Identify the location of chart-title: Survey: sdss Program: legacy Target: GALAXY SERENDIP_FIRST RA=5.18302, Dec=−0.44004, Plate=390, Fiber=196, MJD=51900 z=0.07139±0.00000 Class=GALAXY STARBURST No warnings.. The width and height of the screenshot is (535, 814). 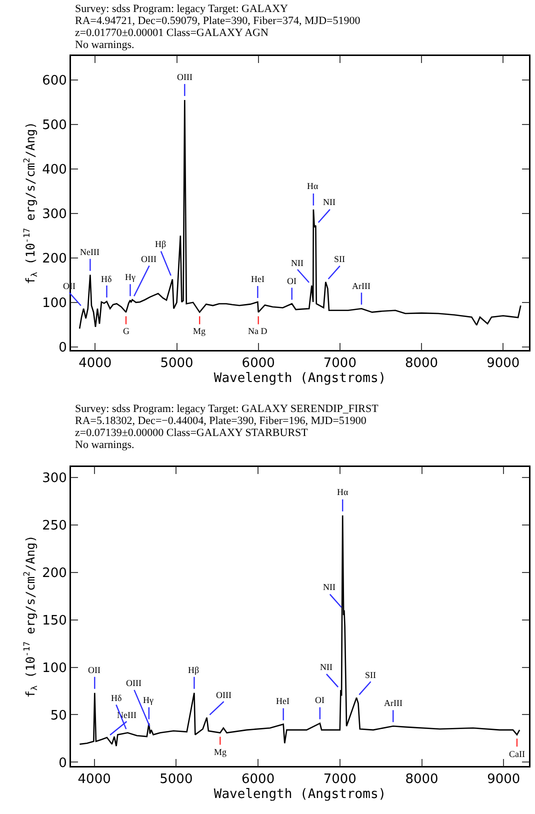
(226, 427).